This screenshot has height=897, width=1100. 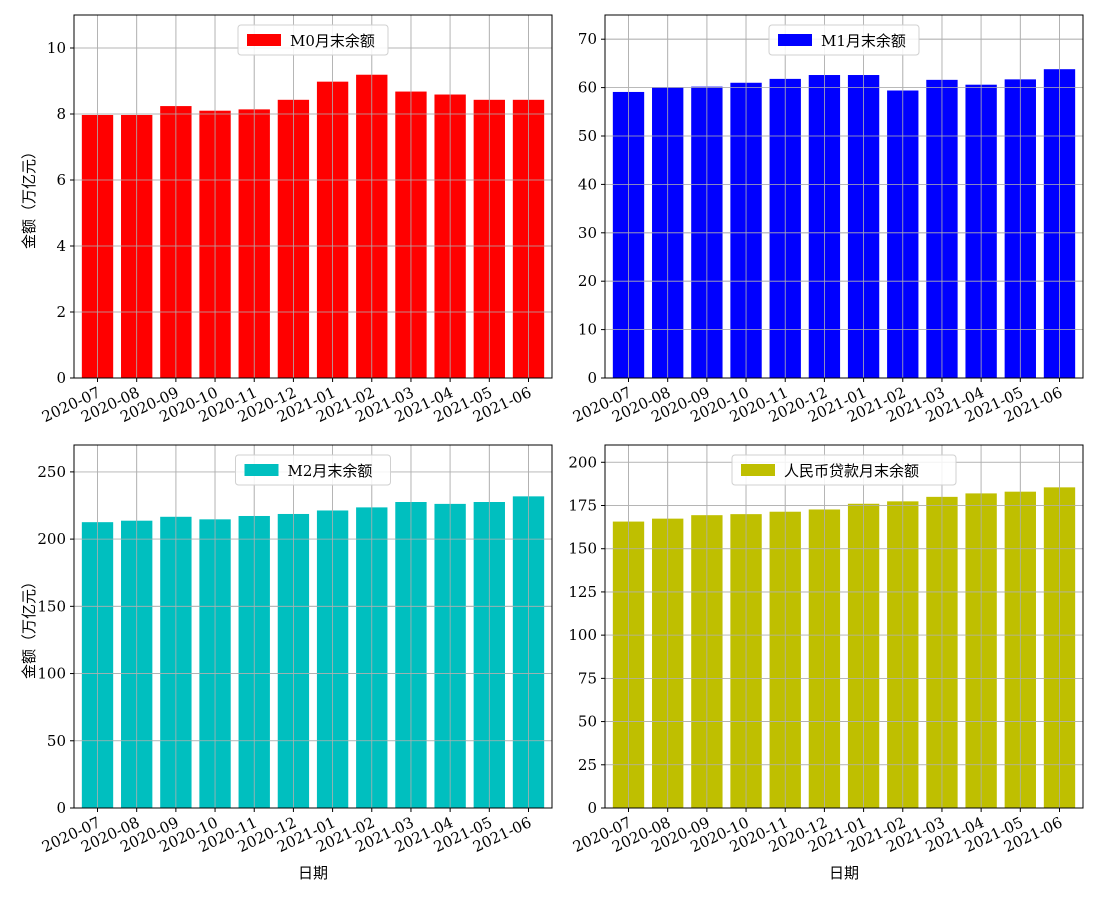 What do you see at coordinates (61, 246) in the screenshot?
I see `y-tick-label: 4` at bounding box center [61, 246].